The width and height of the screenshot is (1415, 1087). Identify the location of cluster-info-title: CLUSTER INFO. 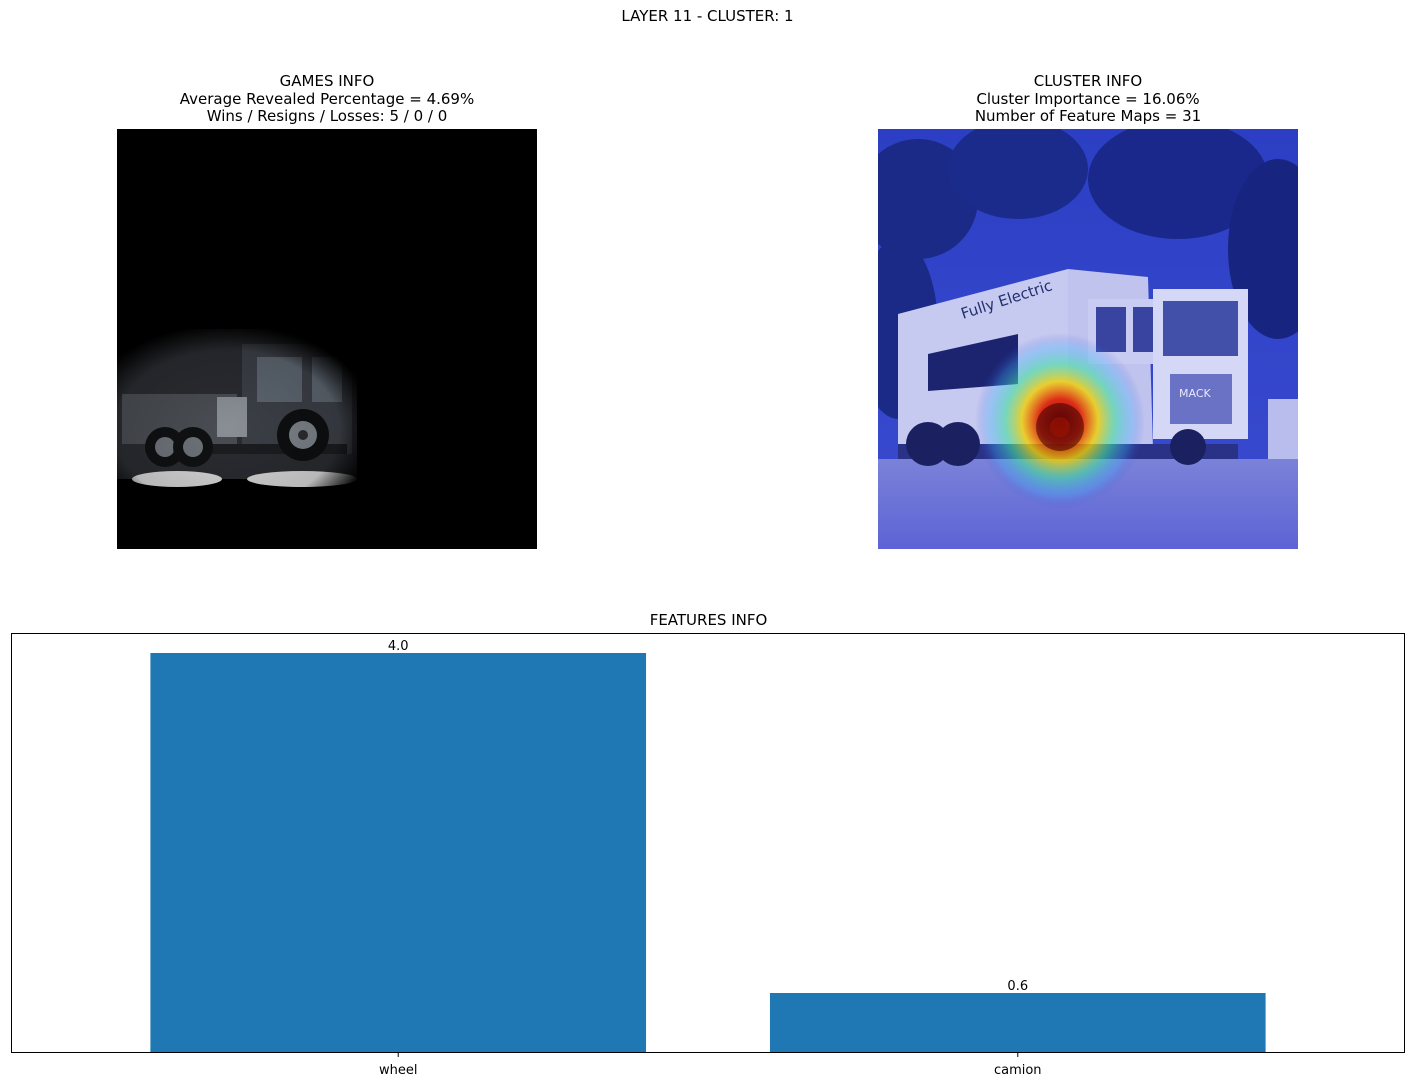
(1088, 81).